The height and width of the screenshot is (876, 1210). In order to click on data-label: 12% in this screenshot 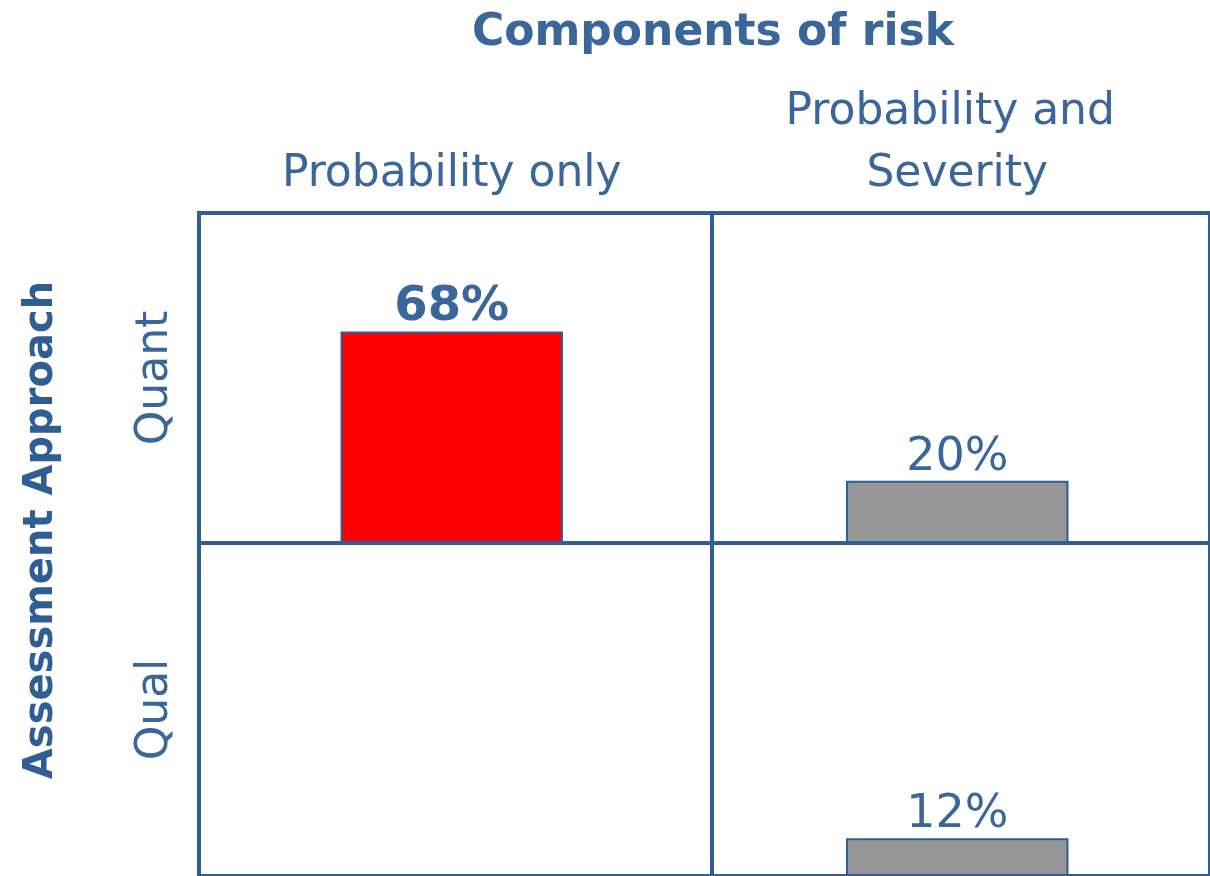, I will do `click(957, 811)`.